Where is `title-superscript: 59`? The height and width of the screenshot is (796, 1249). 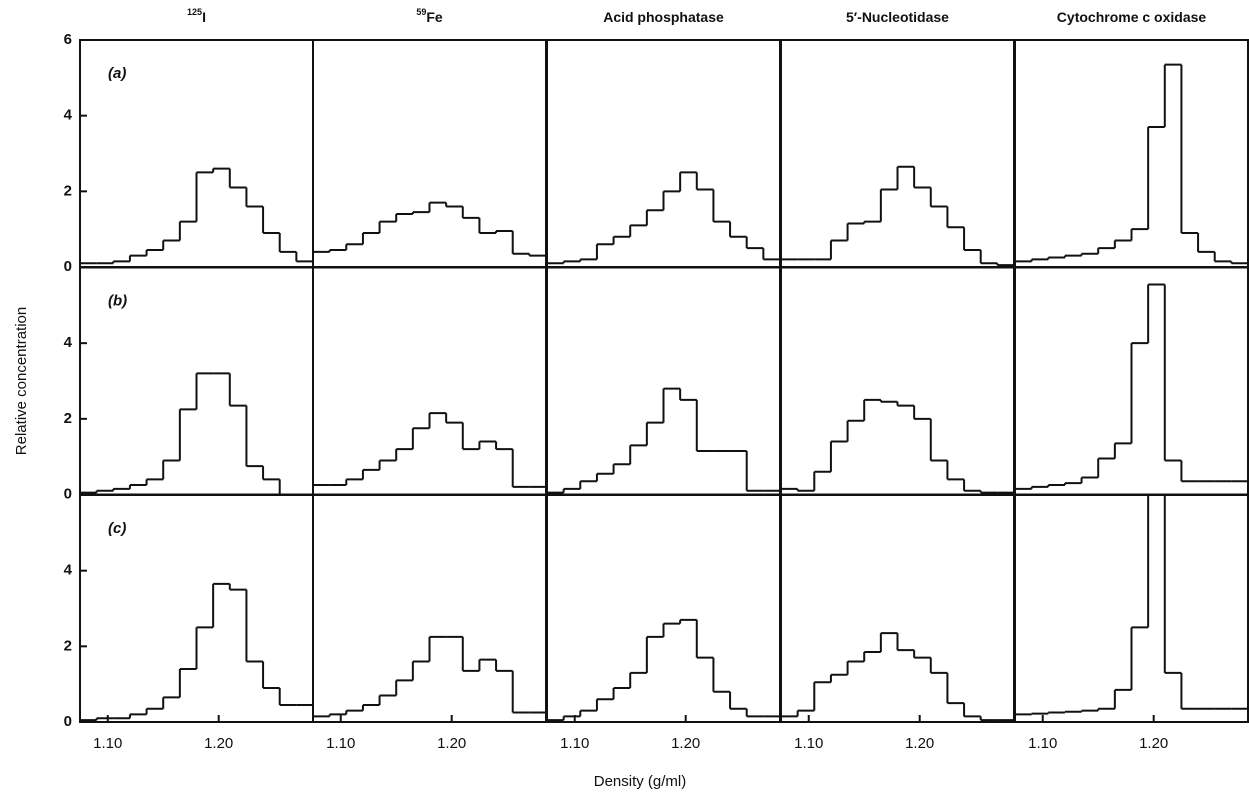
title-superscript: 59 is located at coordinates (421, 12).